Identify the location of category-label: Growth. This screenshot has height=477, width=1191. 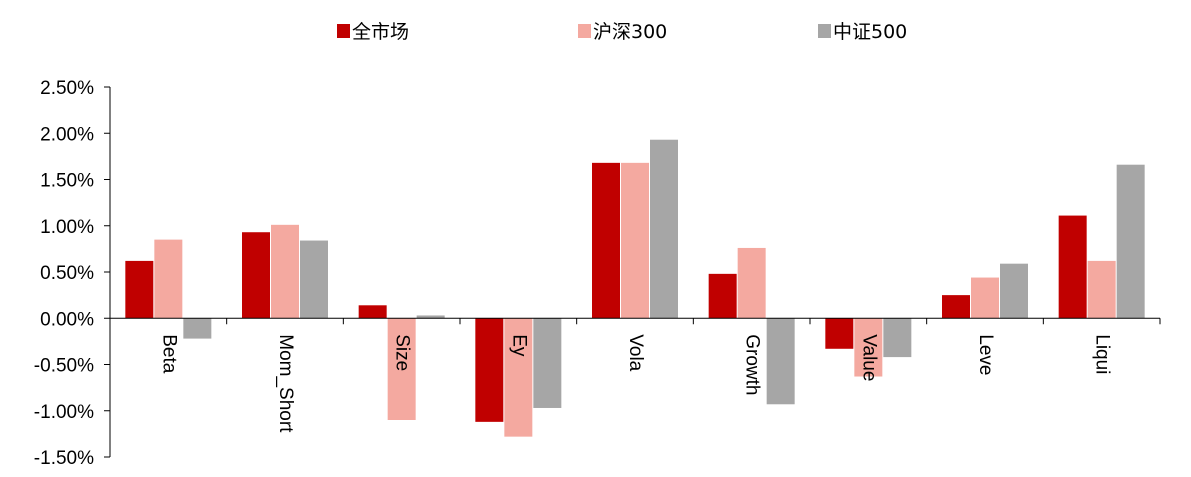
(752, 364).